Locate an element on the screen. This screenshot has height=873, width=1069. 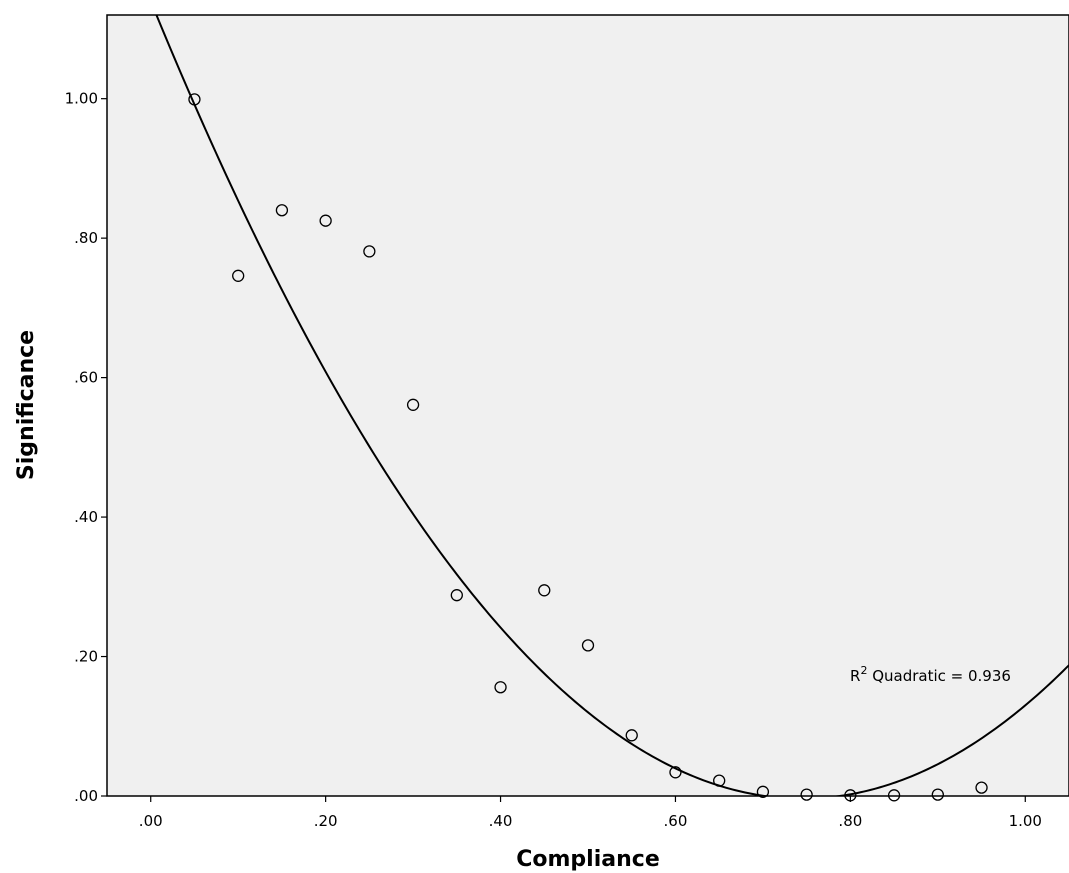
x-axis: .00 .20 .40 .60 .80 1.00 is located at coordinates (590, 813).